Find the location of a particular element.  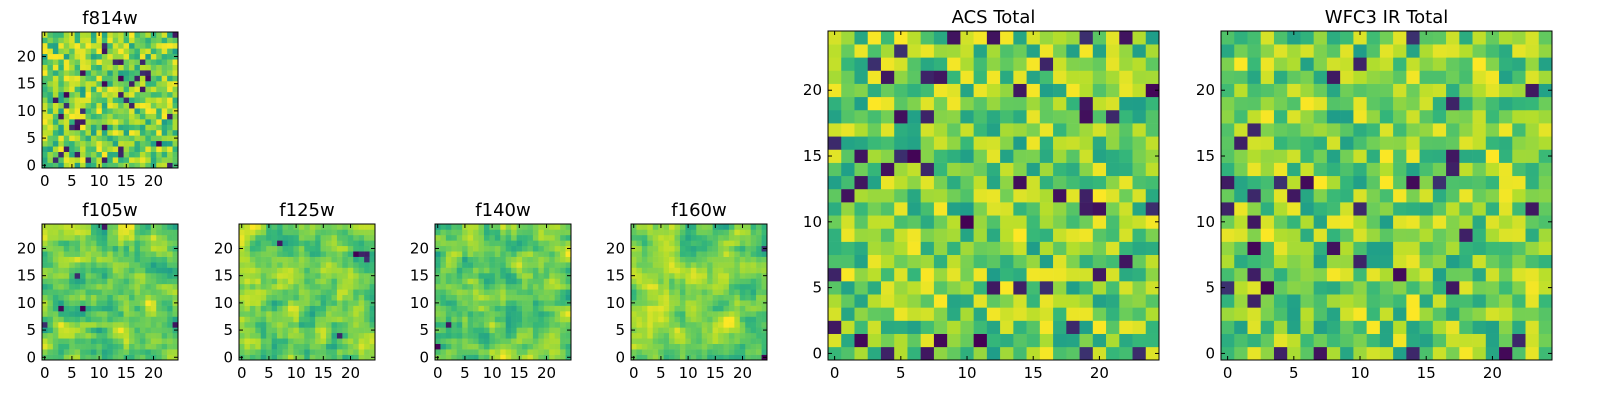

x-tick-label: 15 is located at coordinates (715, 373).